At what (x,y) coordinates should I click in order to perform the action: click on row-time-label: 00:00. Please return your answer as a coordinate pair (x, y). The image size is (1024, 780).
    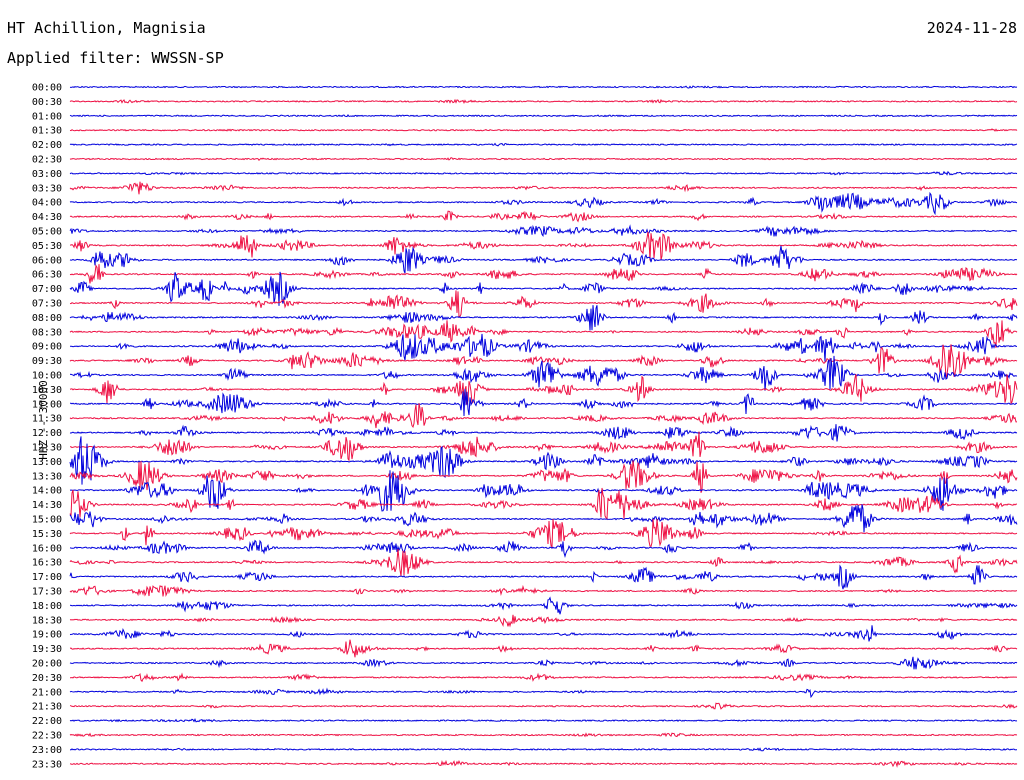
    Looking at the image, I should click on (47, 88).